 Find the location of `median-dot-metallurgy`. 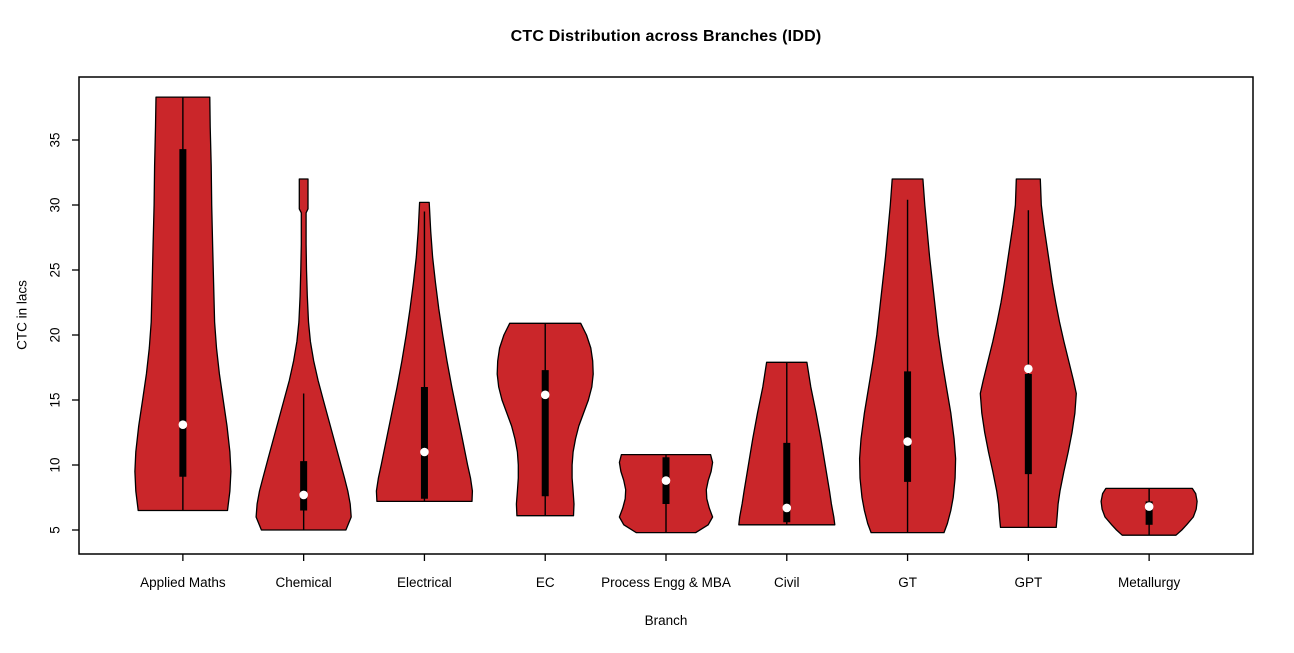

median-dot-metallurgy is located at coordinates (1149, 506).